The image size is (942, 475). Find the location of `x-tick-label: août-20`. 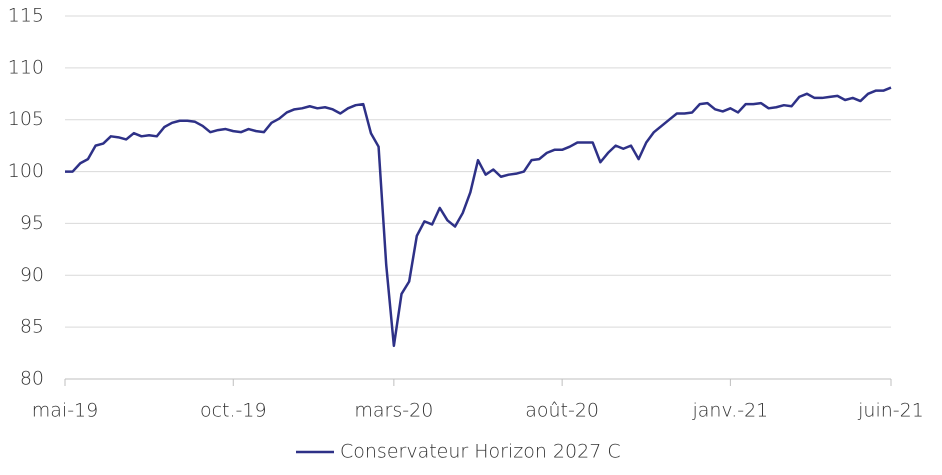

x-tick-label: août-20 is located at coordinates (562, 411).